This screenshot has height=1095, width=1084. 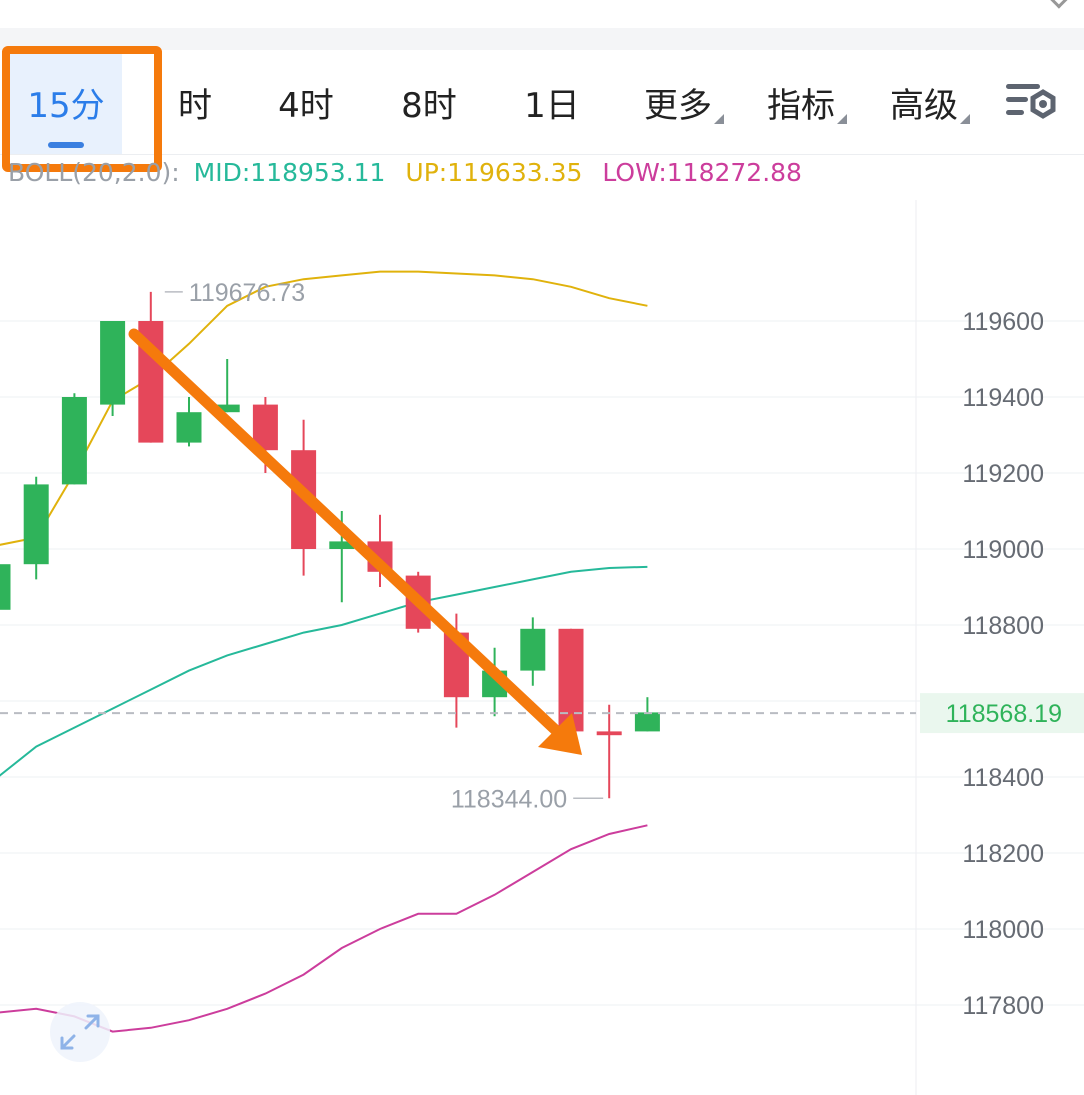 I want to click on tab-more: 更多, so click(x=682, y=102).